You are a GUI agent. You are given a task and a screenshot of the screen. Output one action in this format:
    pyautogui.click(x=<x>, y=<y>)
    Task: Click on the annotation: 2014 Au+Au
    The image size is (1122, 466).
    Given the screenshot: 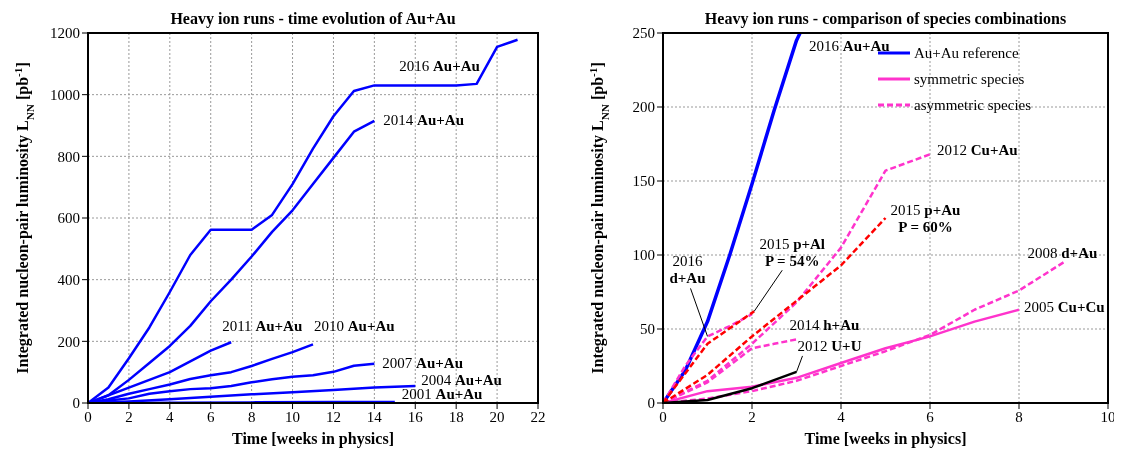 What is the action you would take?
    pyautogui.click(x=424, y=119)
    